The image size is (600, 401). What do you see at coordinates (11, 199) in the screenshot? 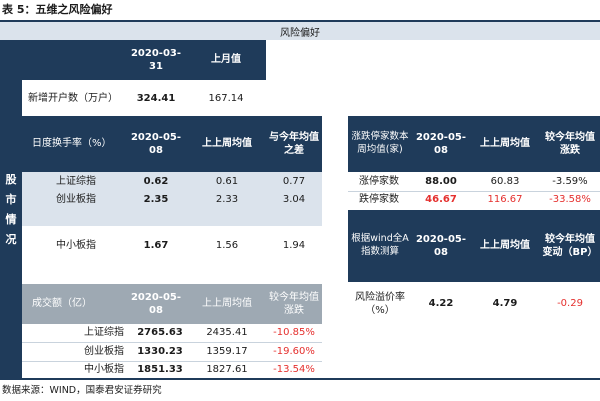
I see `side-label-char: 市` at bounding box center [11, 199].